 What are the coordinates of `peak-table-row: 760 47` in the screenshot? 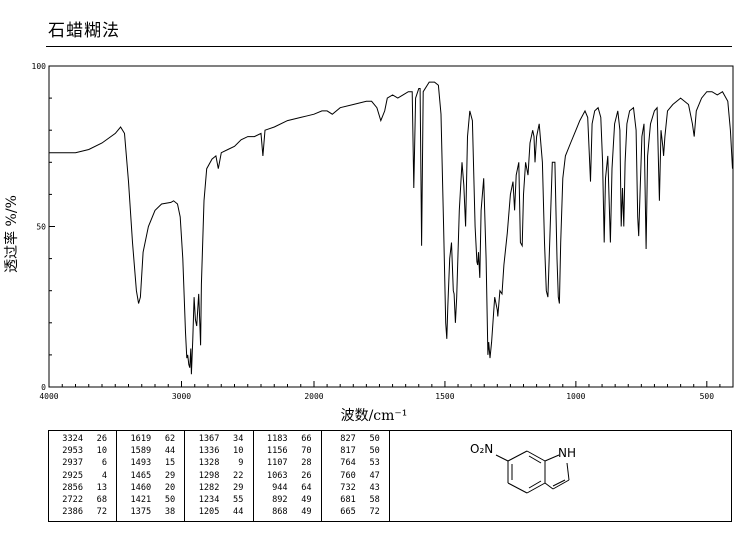 It's located at (357, 476).